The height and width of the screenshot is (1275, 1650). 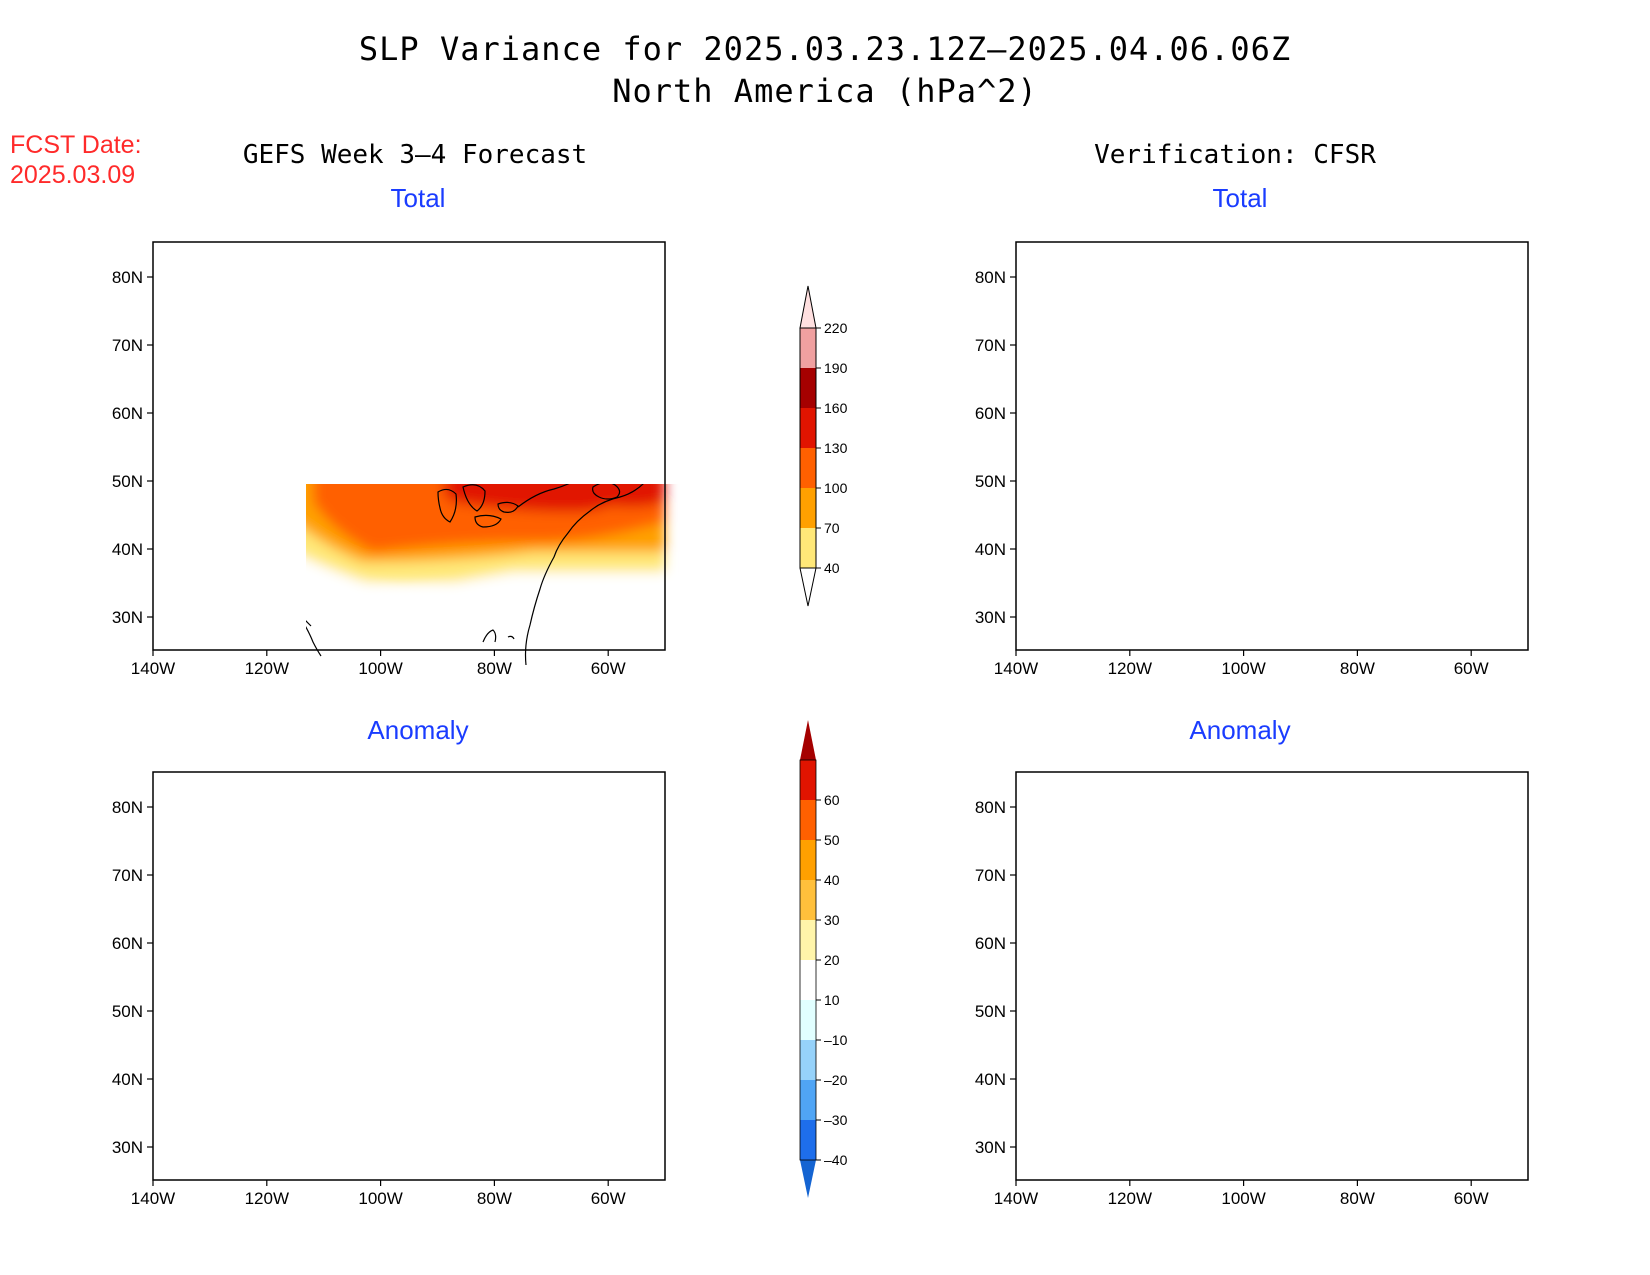 What do you see at coordinates (76, 160) in the screenshot?
I see `forecast-date-label: FCST Date: 2025.03.09` at bounding box center [76, 160].